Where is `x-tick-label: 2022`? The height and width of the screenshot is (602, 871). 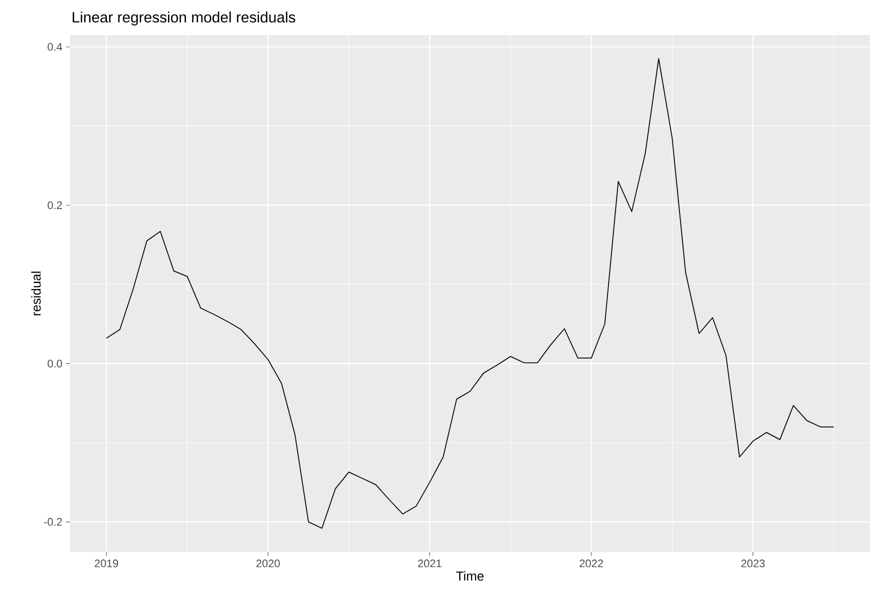
x-tick-label: 2022 is located at coordinates (591, 564).